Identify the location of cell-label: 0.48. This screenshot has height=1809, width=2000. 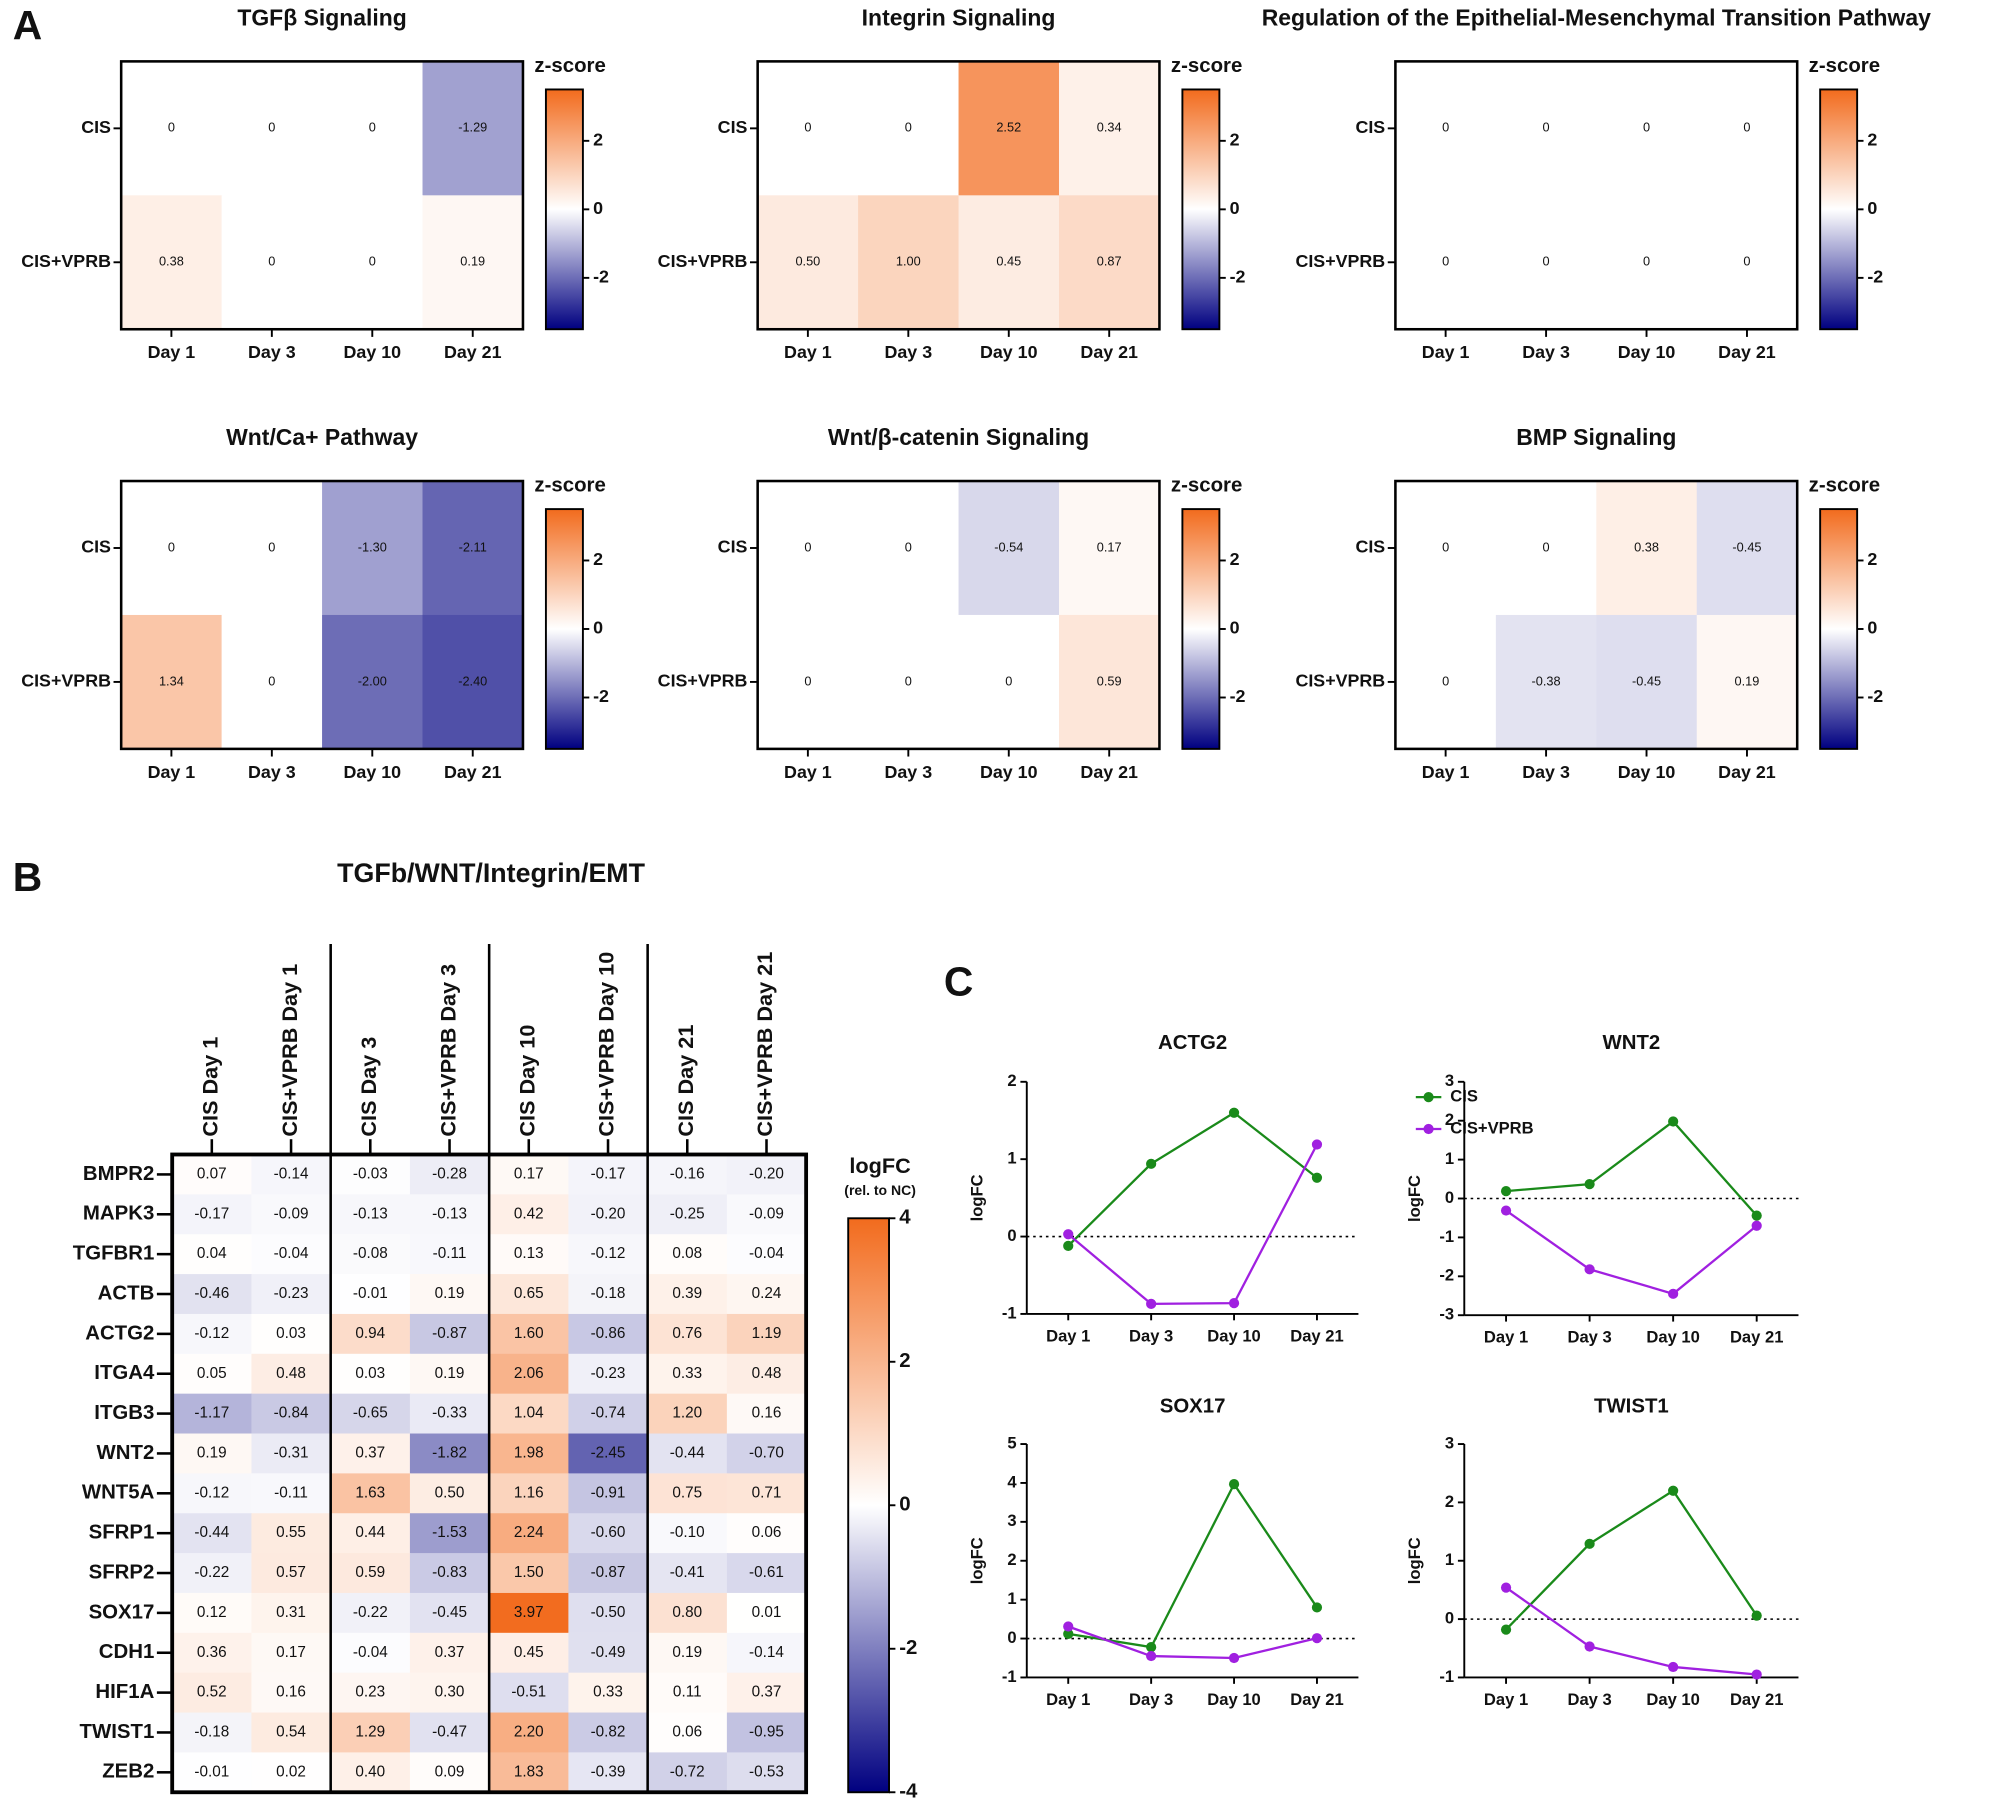
(291, 1373).